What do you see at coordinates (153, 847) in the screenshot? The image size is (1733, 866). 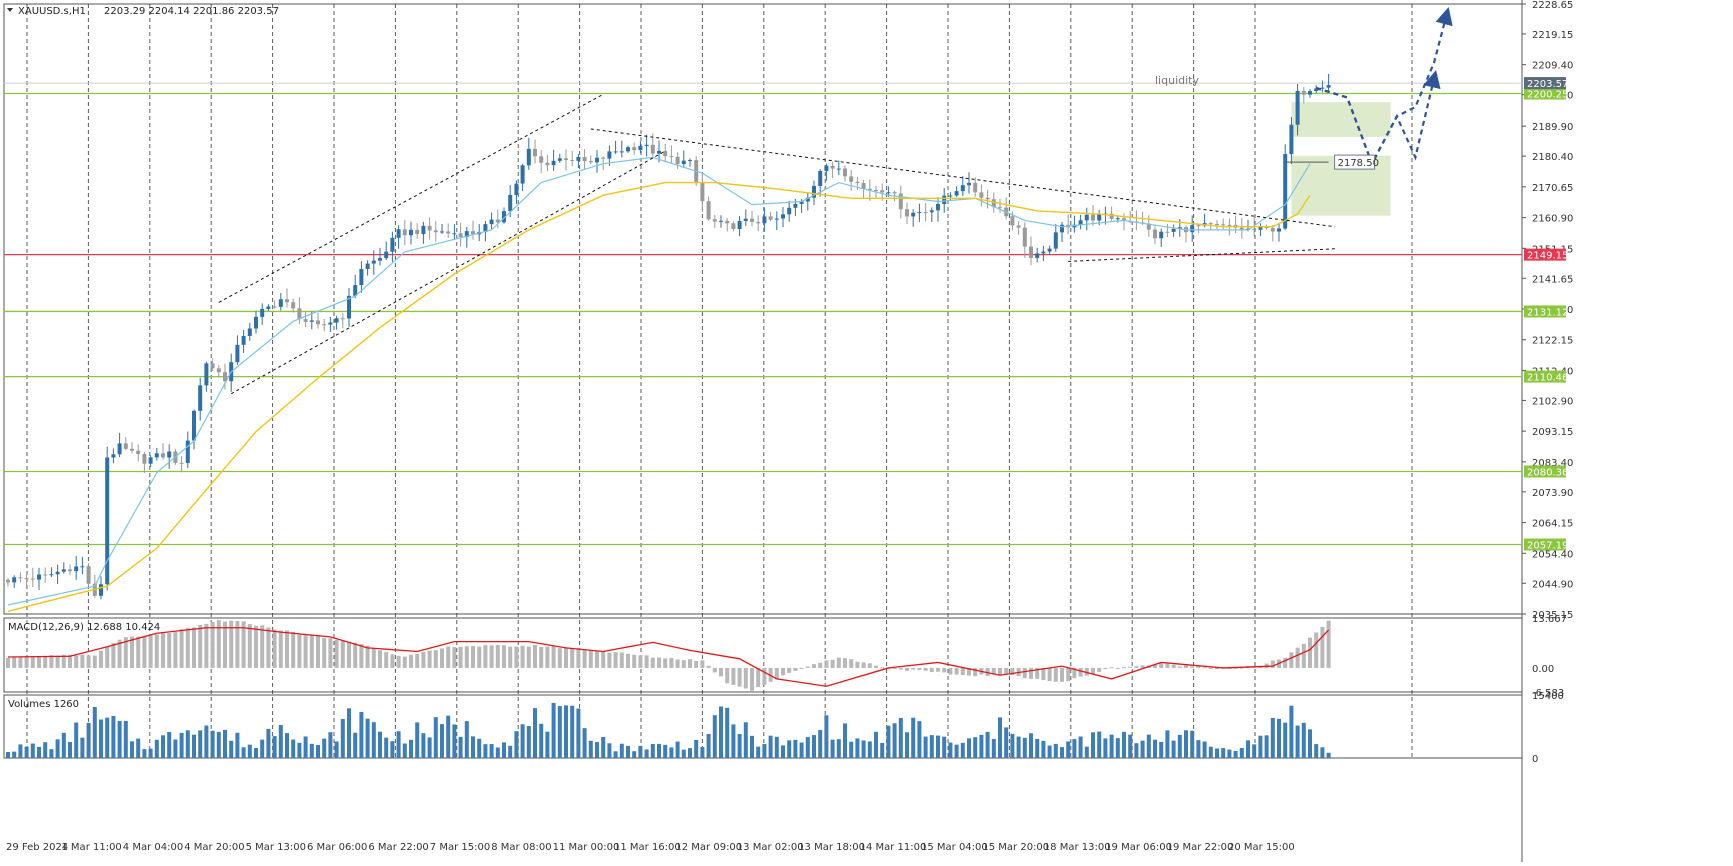 I see `x-tick-label: 4 Mar 04:00` at bounding box center [153, 847].